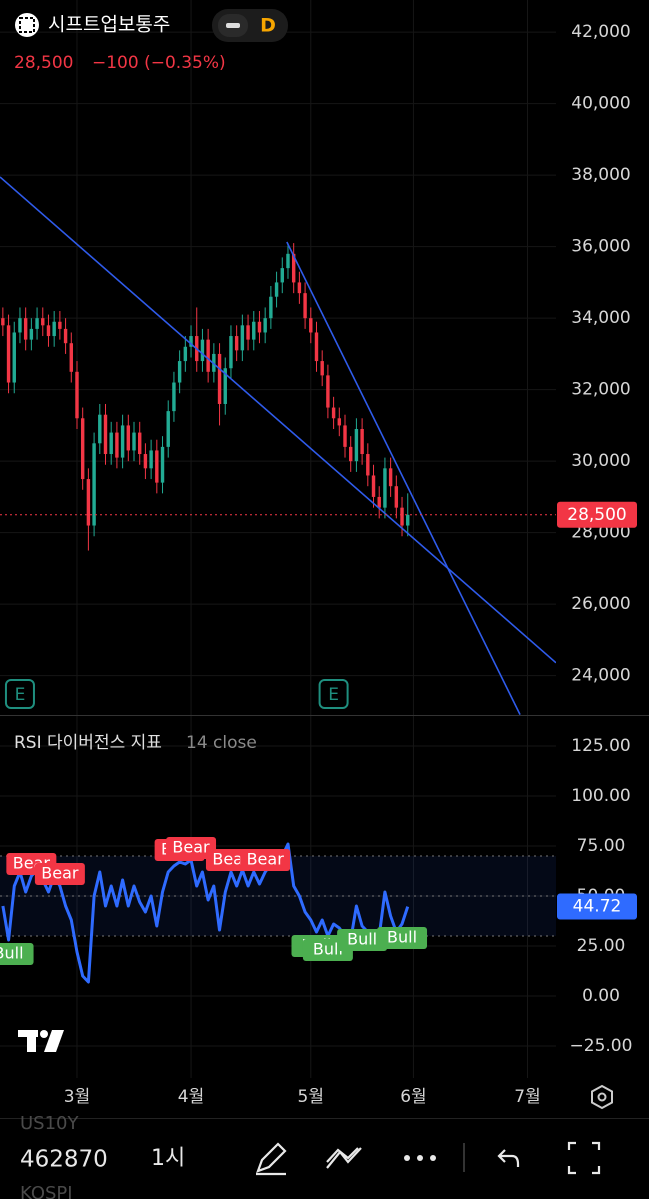 The image size is (649, 1199). I want to click on y-tick-label: 0.00, so click(601, 996).